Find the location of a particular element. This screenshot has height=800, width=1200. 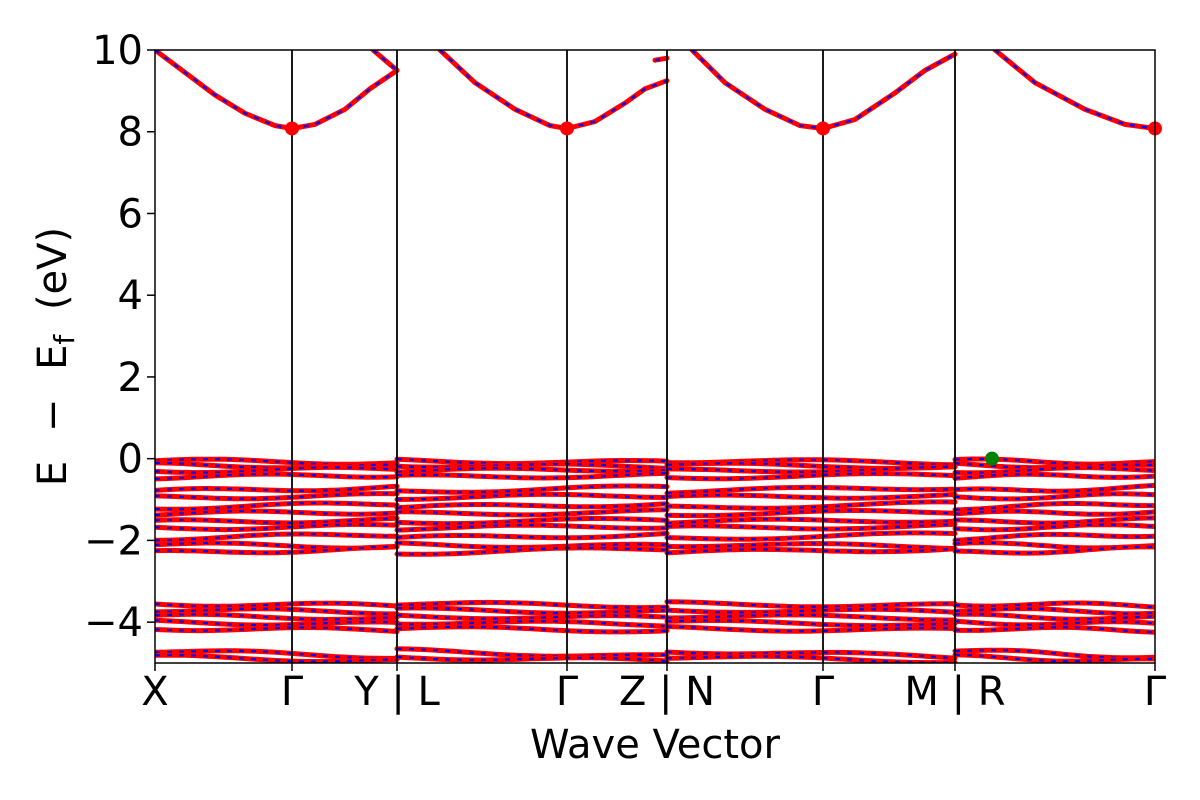

valence-band-54-spin-down is located at coordinates (811, 611).